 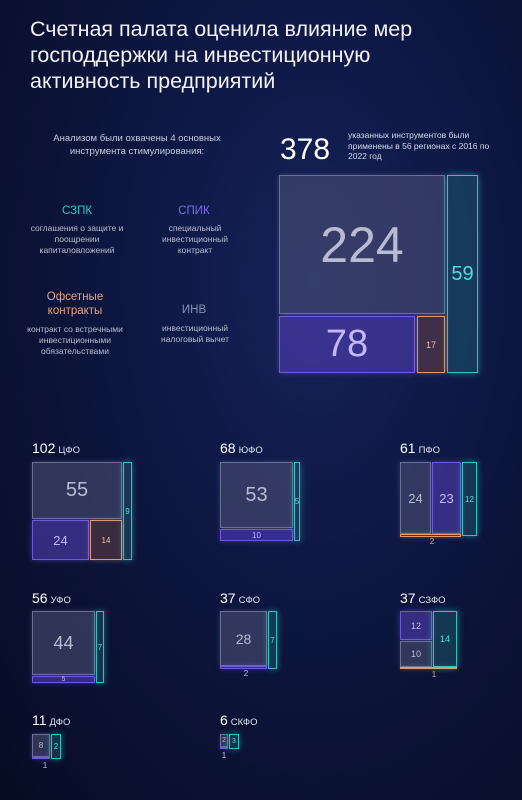 I want to click on pfo-szpk-block: 12, so click(x=469, y=499).